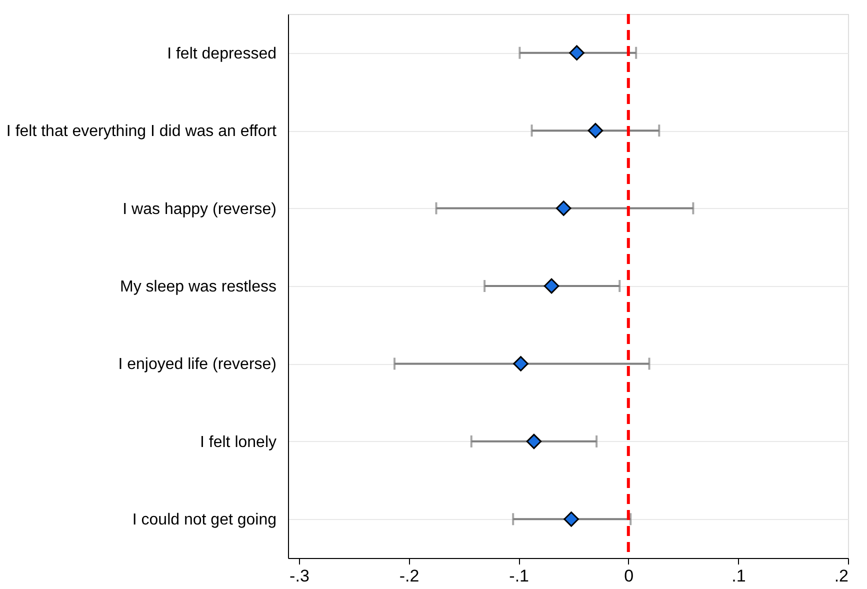 This screenshot has width=867, height=589. What do you see at coordinates (841, 576) in the screenshot?
I see `x-tick-label: .2` at bounding box center [841, 576].